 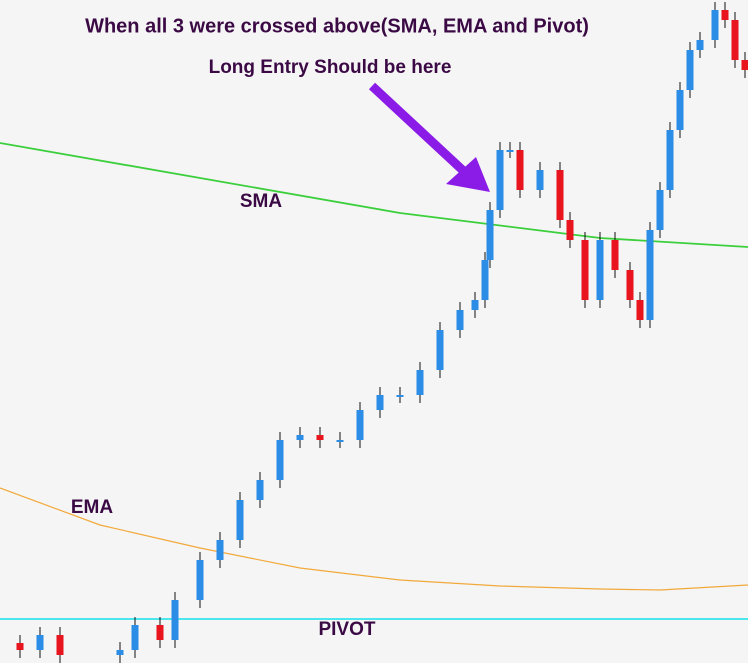 What do you see at coordinates (92, 507) in the screenshot?
I see `line-label: EMA` at bounding box center [92, 507].